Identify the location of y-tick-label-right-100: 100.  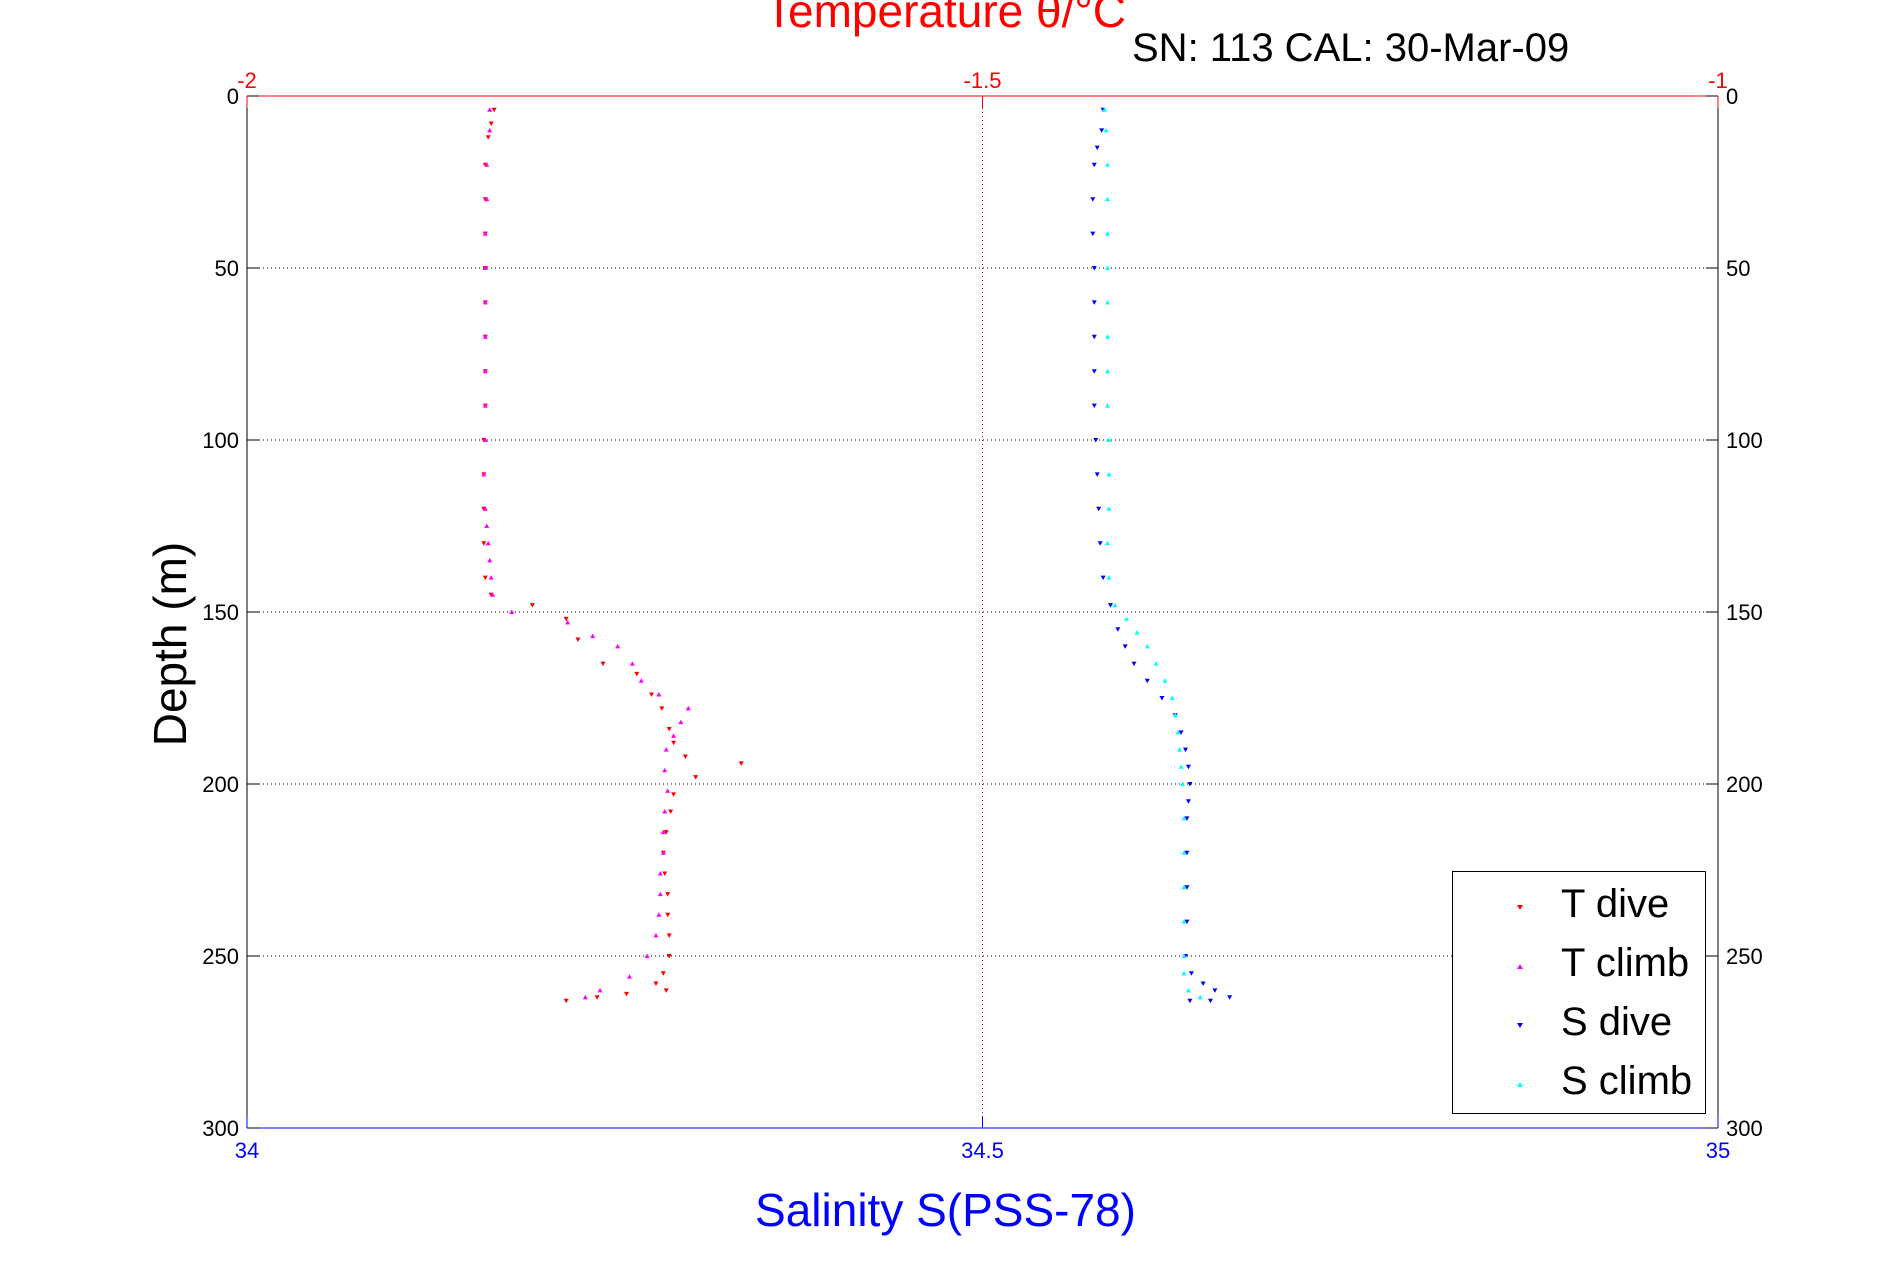
(1744, 440).